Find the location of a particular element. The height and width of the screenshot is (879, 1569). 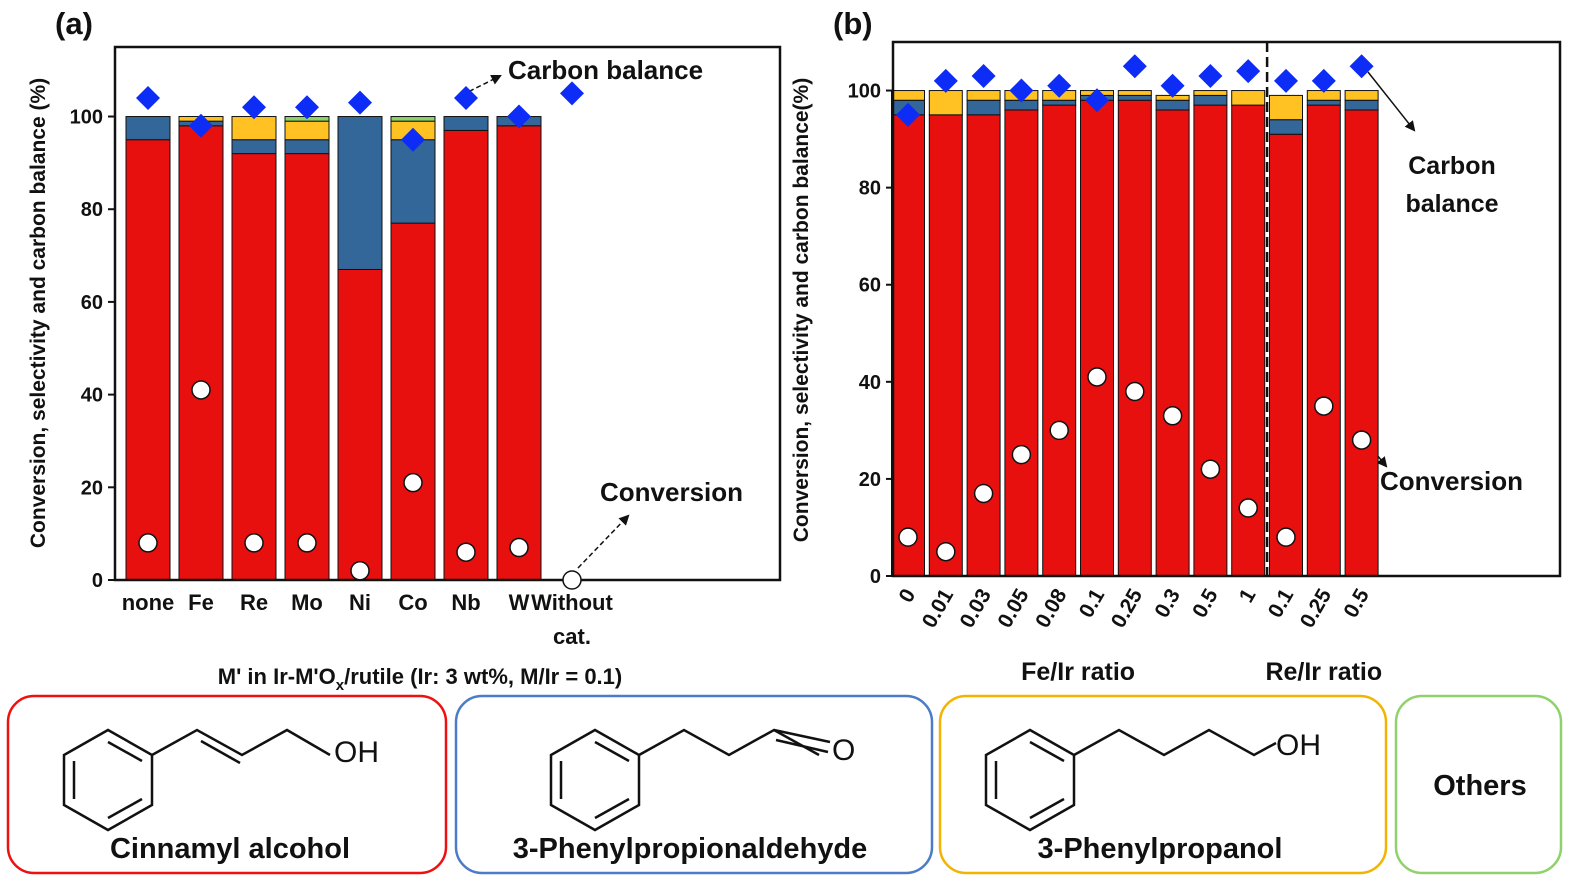

group-label: Re/Ir ratio is located at coordinates (1323, 672).